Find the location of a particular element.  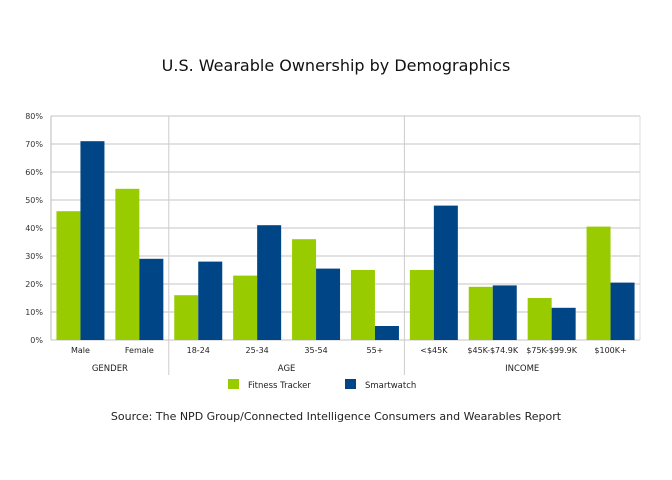

x-tick-label: $45K-$74.9K is located at coordinates (492, 350).